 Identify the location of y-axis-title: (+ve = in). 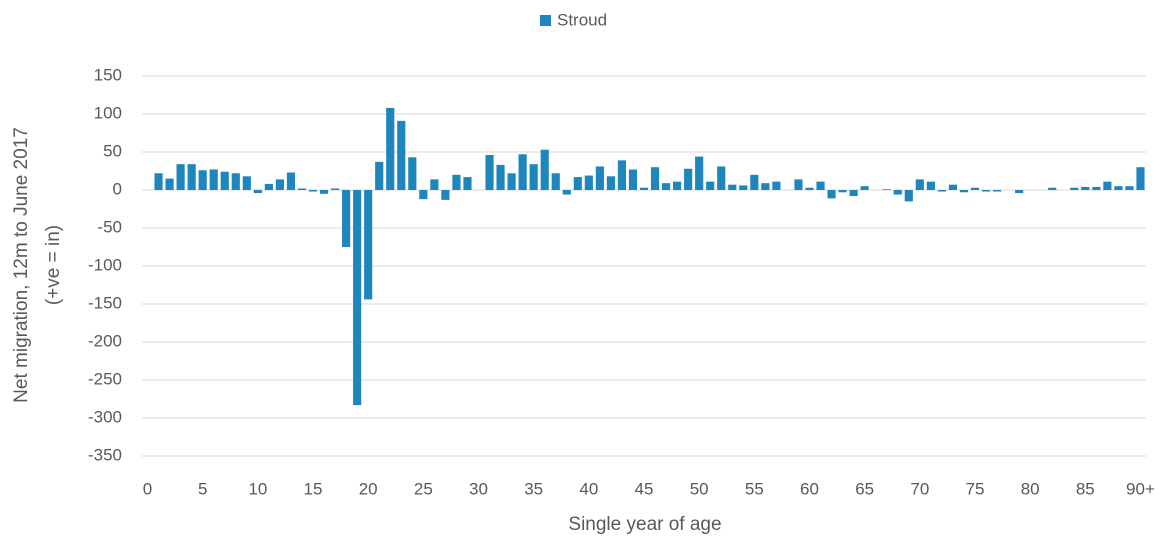
(53, 265).